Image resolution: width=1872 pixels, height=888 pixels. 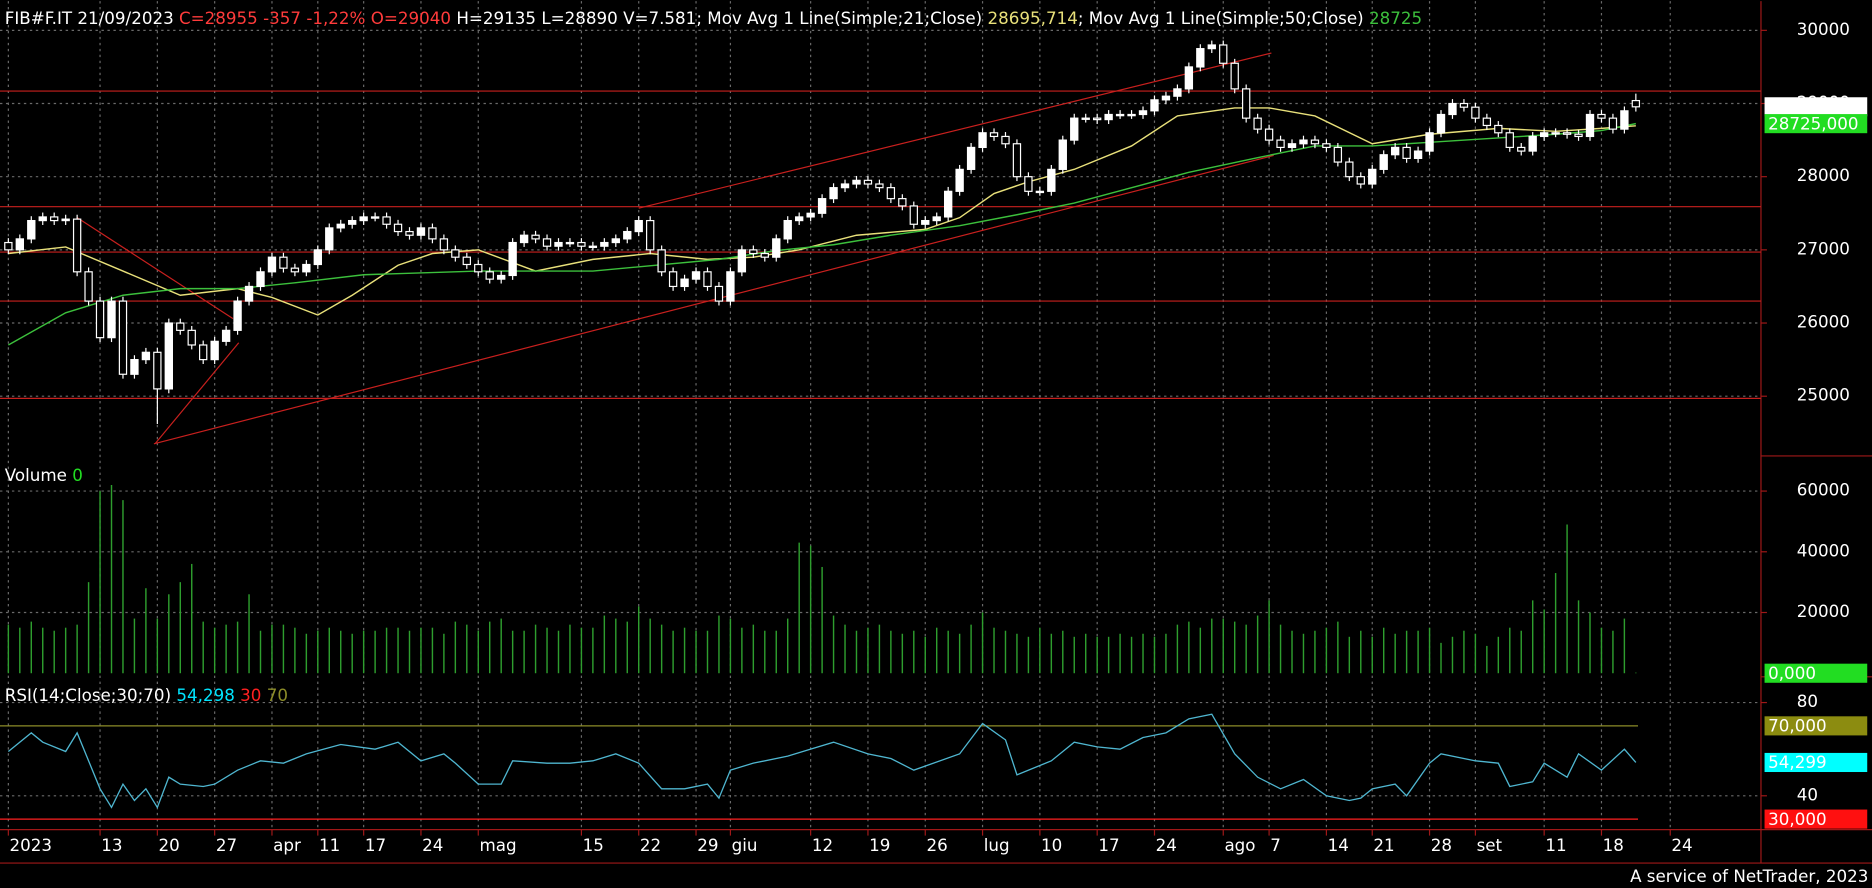 I want to click on value-marker-label: 28725,000, so click(x=1813, y=123).